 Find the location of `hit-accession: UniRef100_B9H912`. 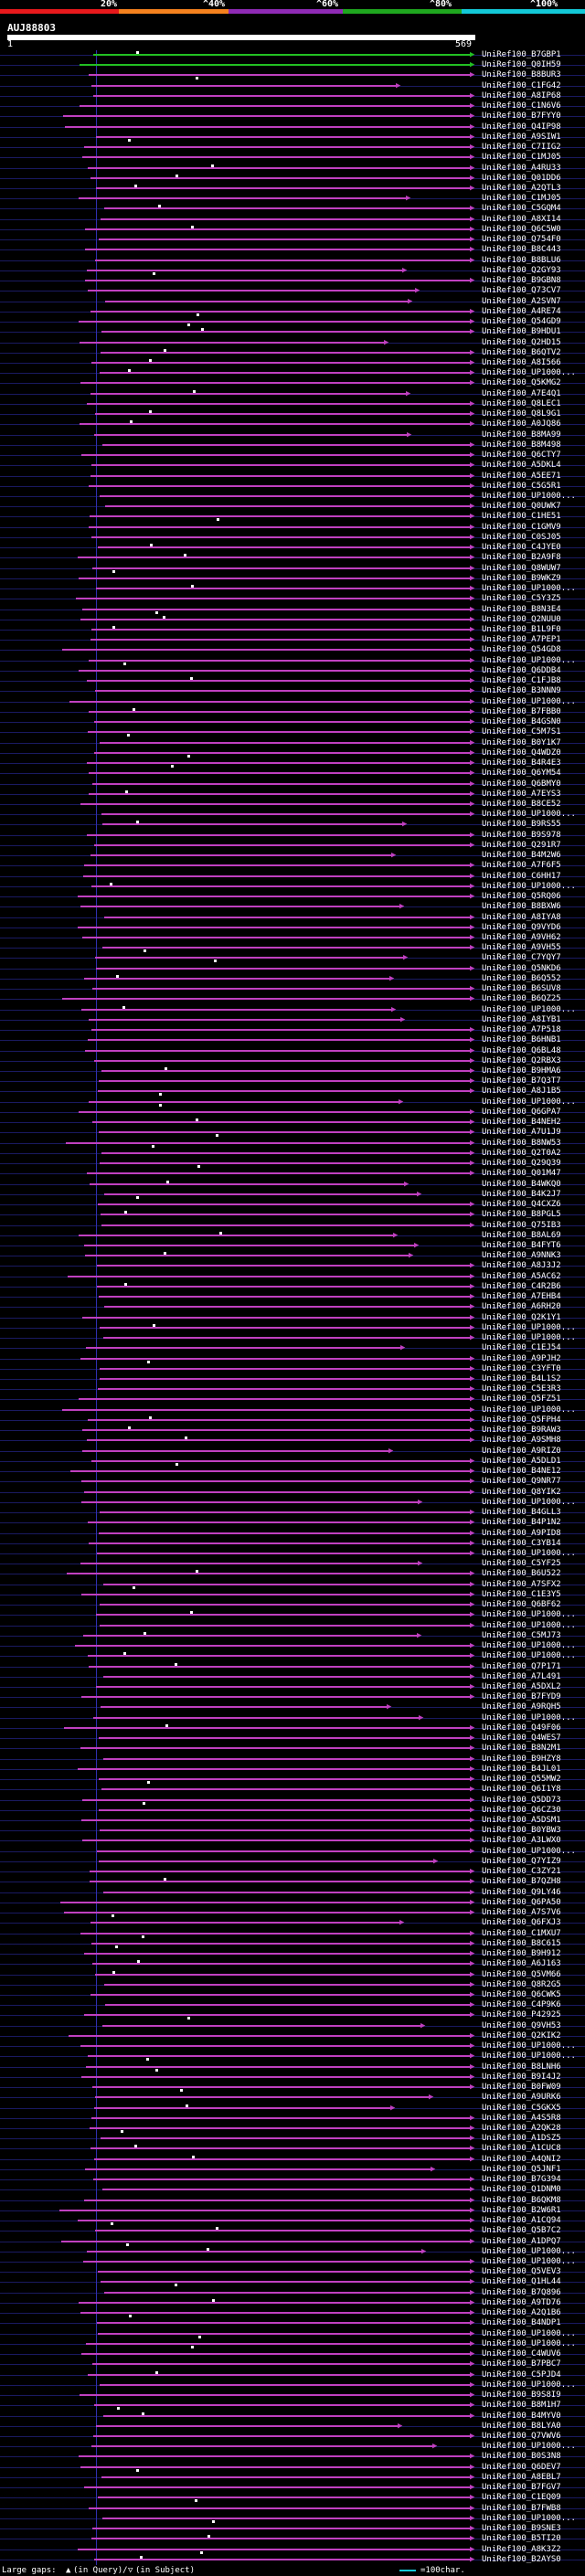

hit-accession: UniRef100_B9H912 is located at coordinates (521, 1953).